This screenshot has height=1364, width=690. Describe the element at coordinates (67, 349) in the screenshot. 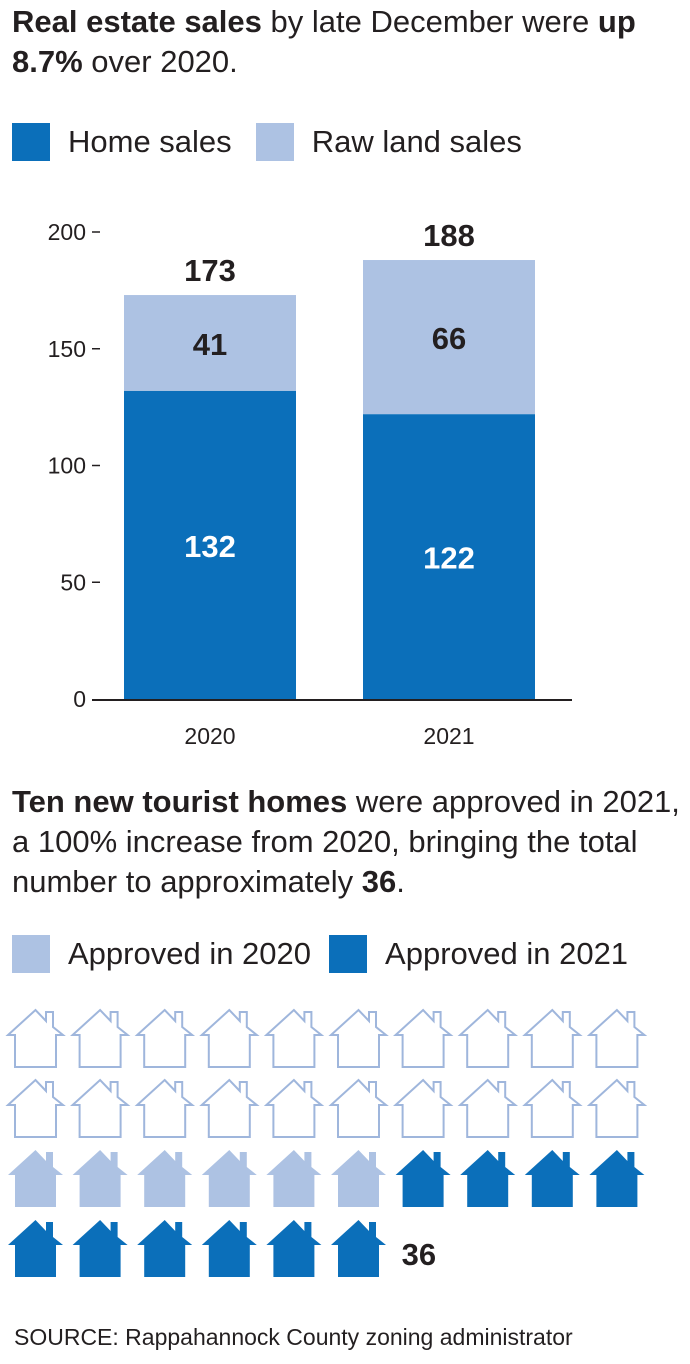

I see `y-tick-label: 150` at that location.